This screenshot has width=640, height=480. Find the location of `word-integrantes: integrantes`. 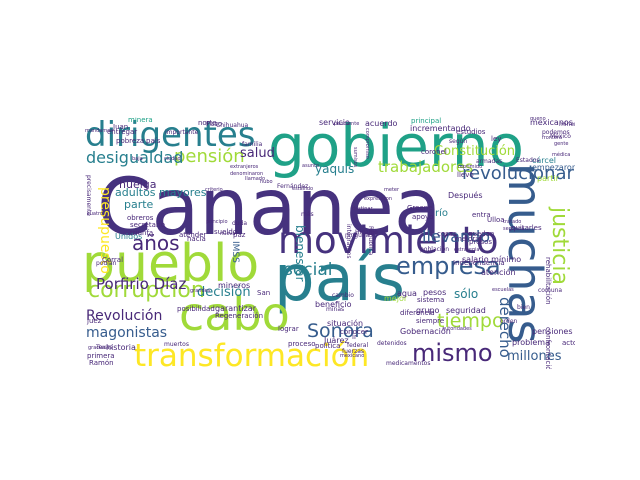

word-integrantes: integrantes is located at coordinates (348, 241).